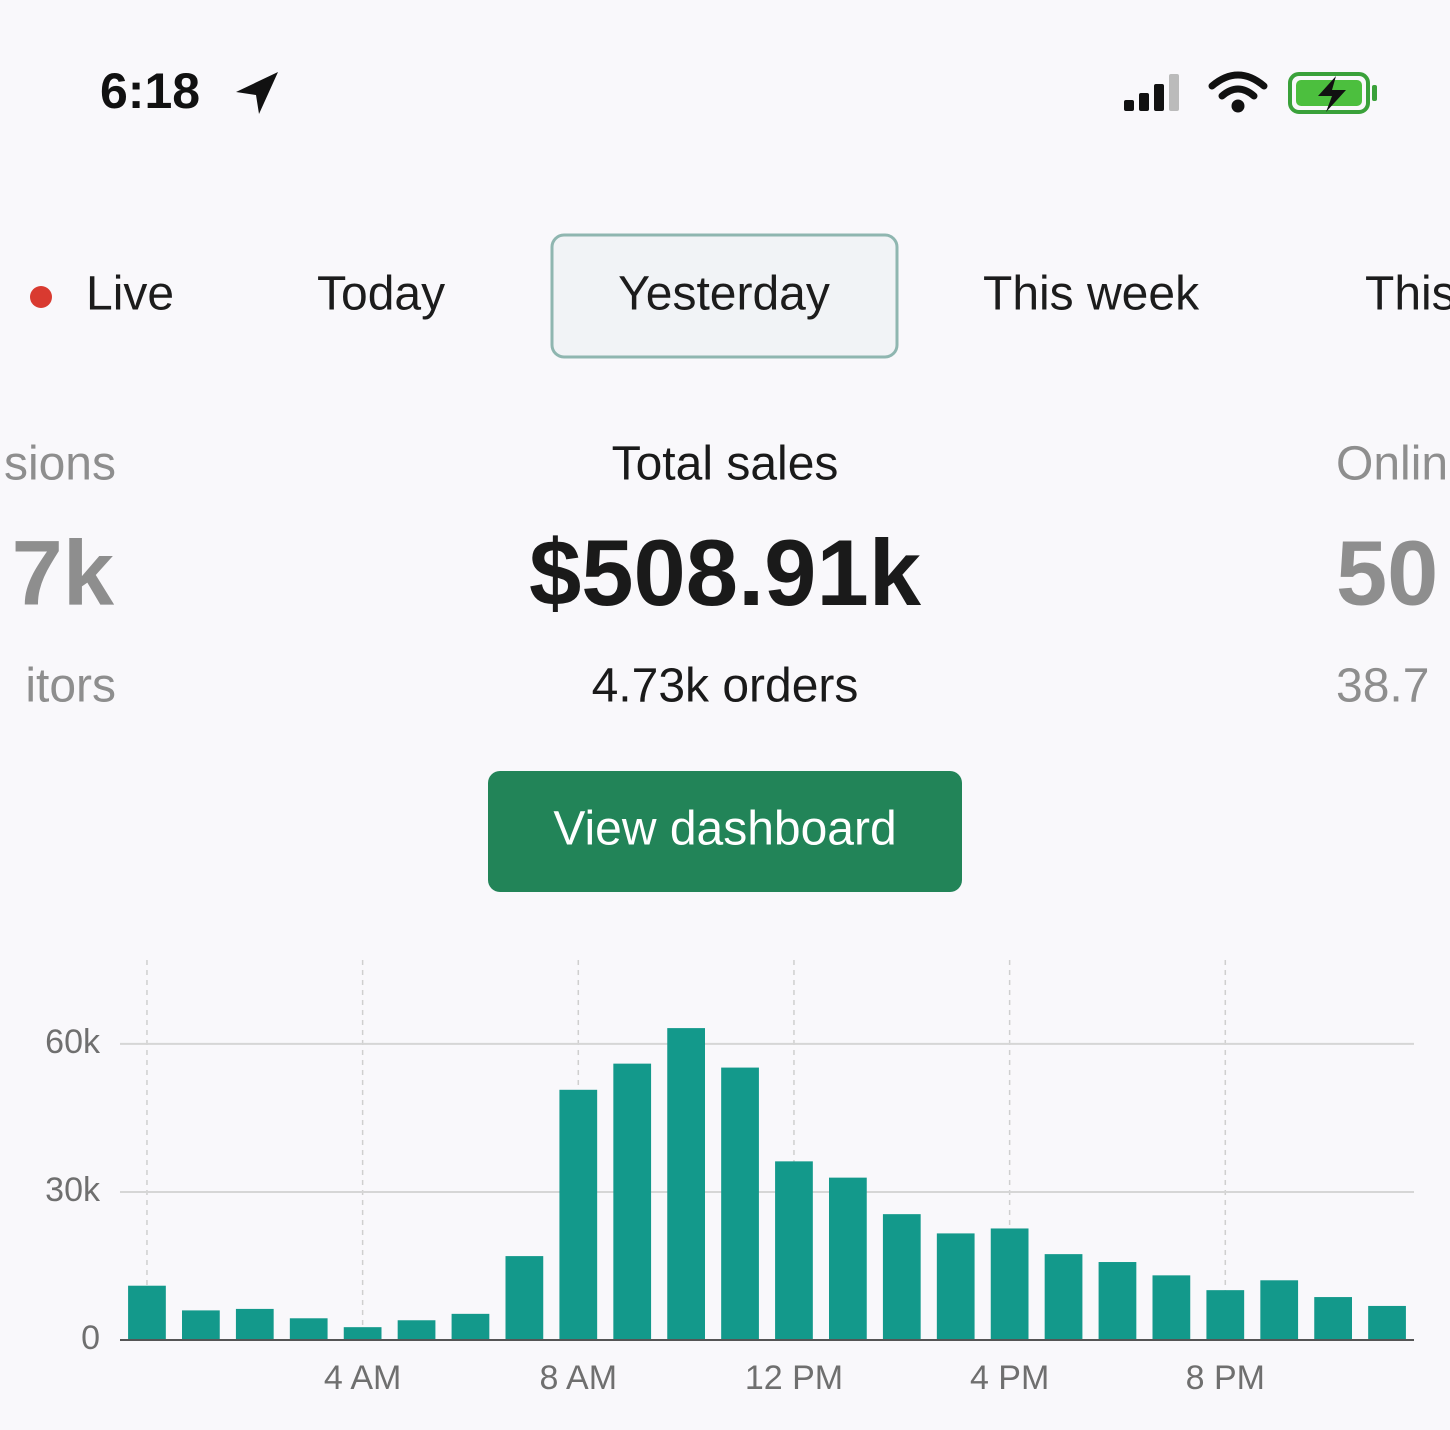  I want to click on y-tick-label: 30k, so click(73, 1190).